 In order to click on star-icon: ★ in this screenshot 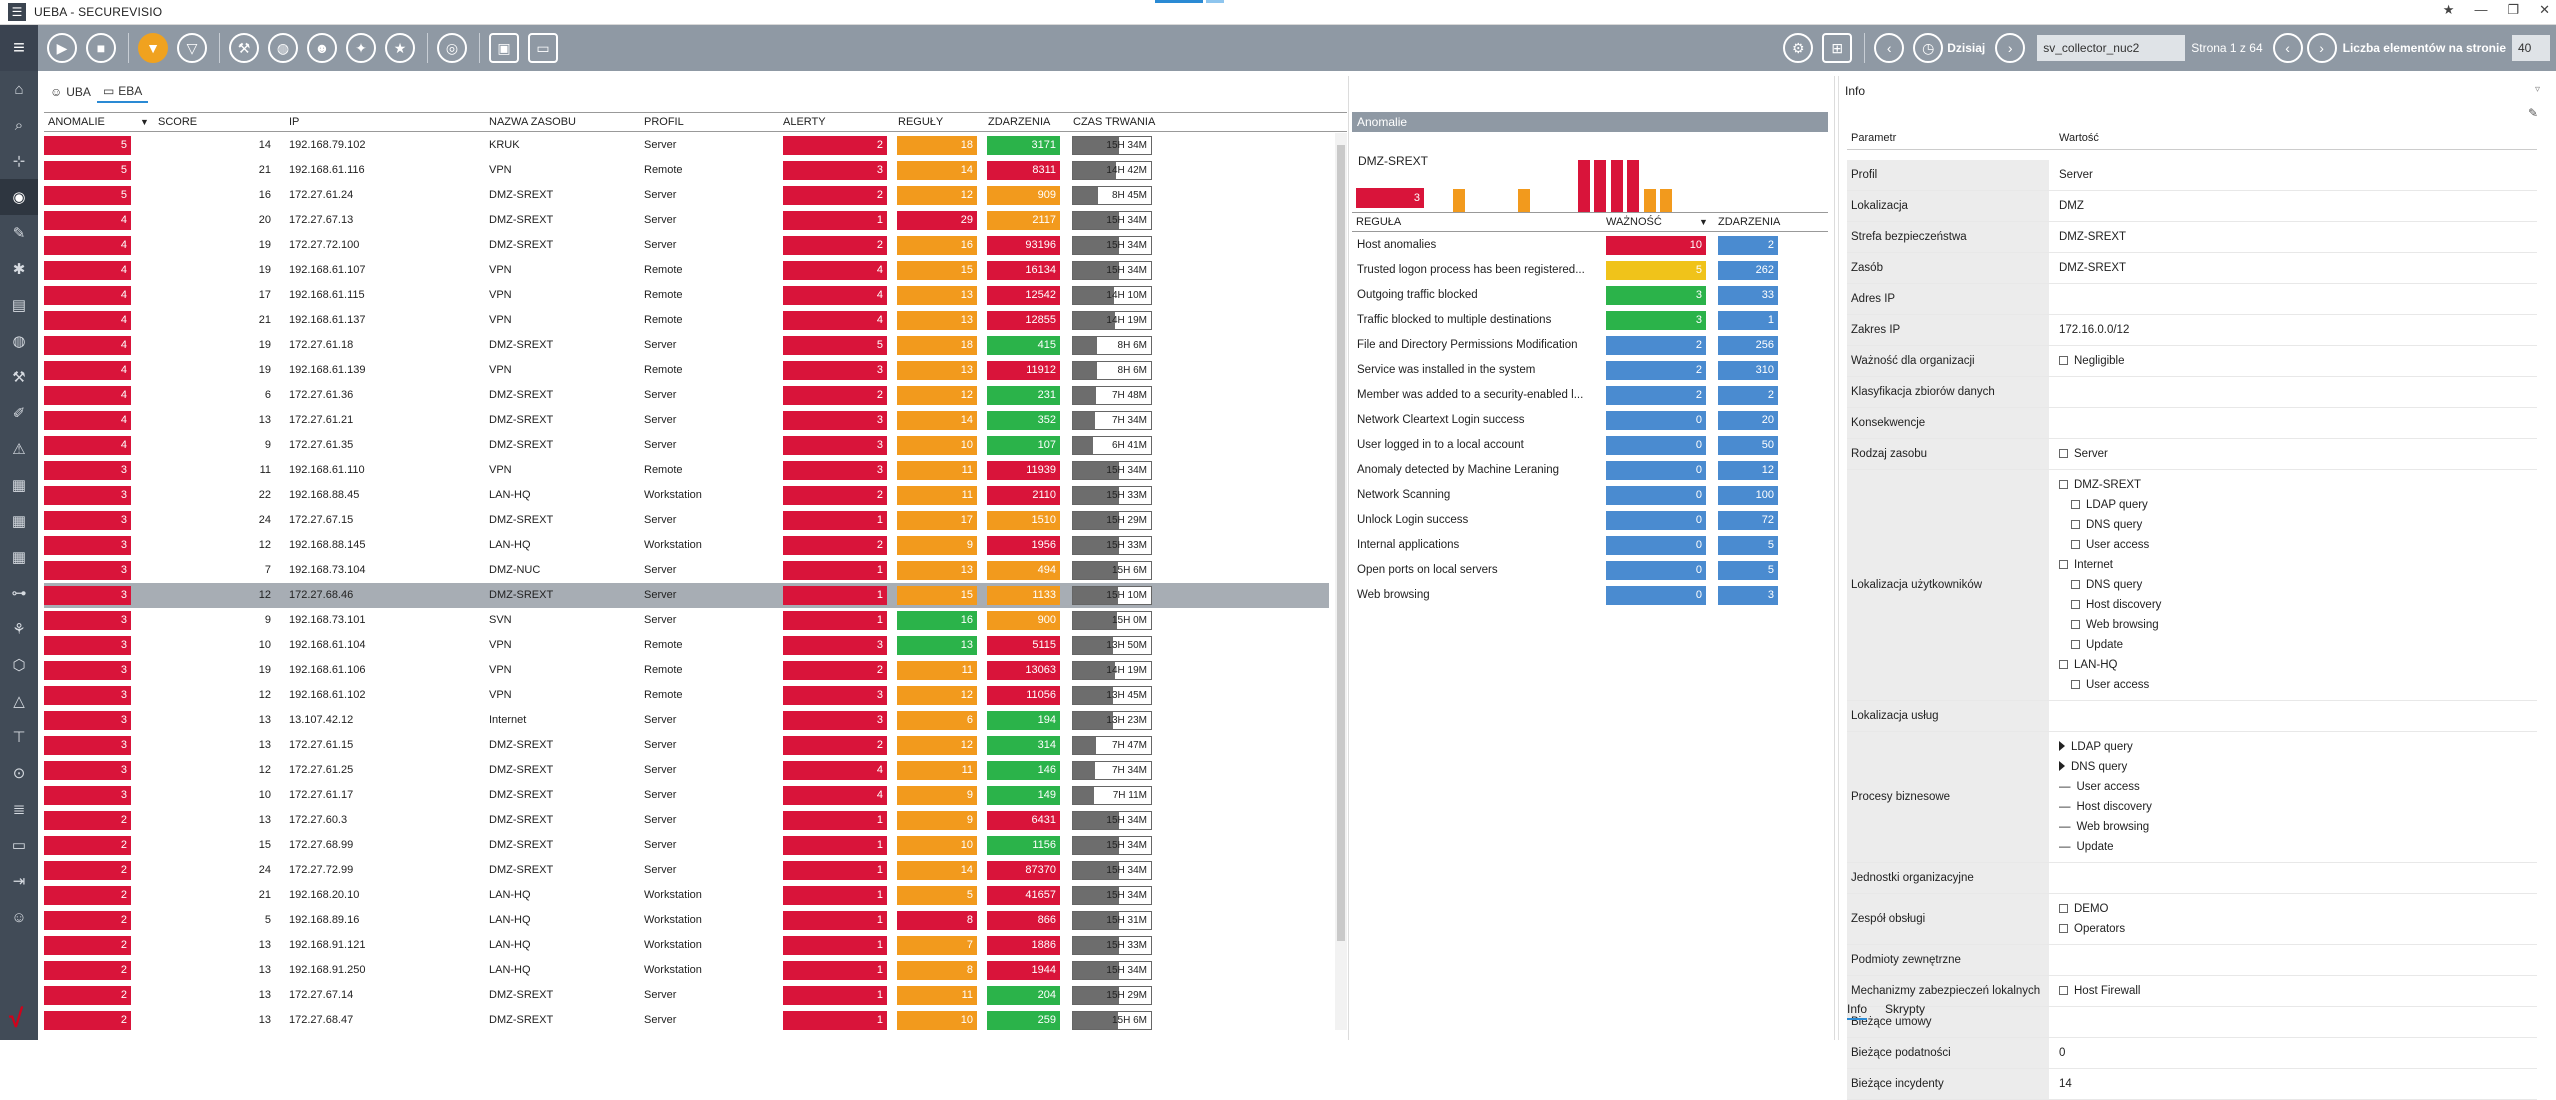, I will do `click(400, 48)`.